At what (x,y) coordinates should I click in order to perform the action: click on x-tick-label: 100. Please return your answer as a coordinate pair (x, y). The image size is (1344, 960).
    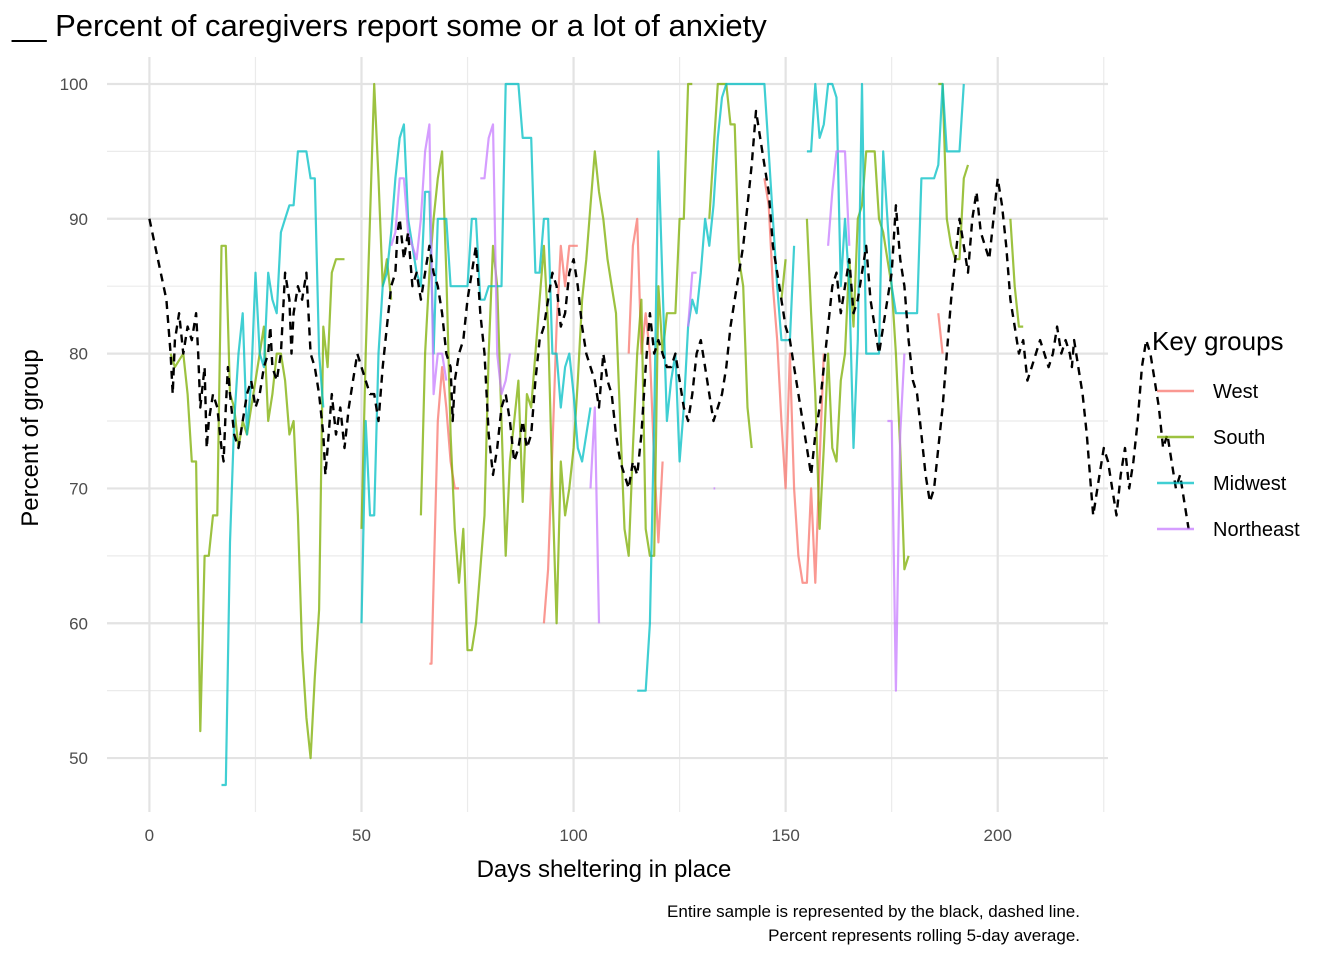
    Looking at the image, I should click on (573, 835).